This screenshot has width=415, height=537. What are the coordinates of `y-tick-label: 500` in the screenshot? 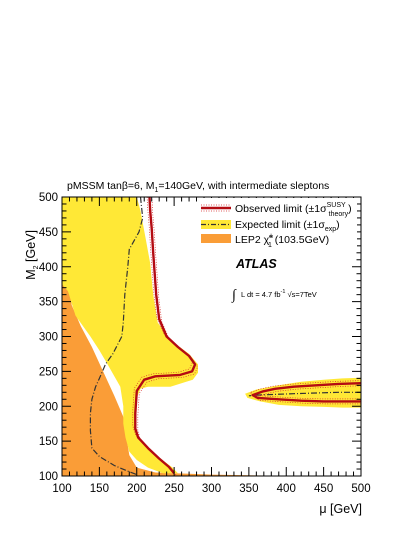 It's located at (48, 198).